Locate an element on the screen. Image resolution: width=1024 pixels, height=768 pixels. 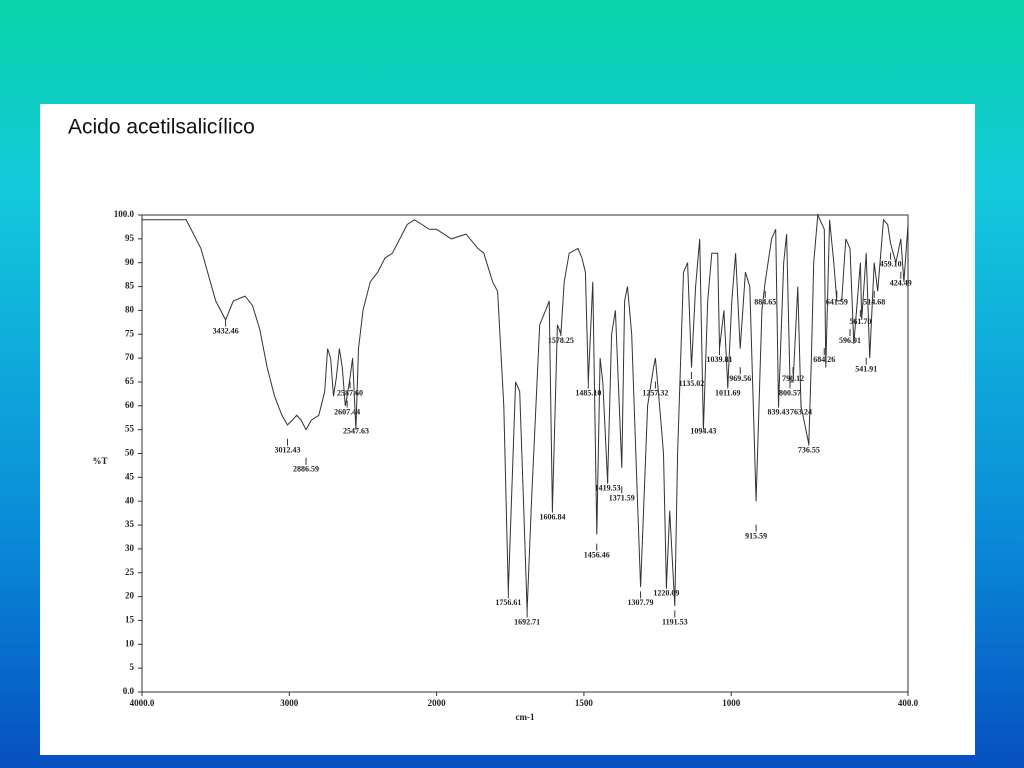
peak-label: 1039.81 is located at coordinates (720, 359).